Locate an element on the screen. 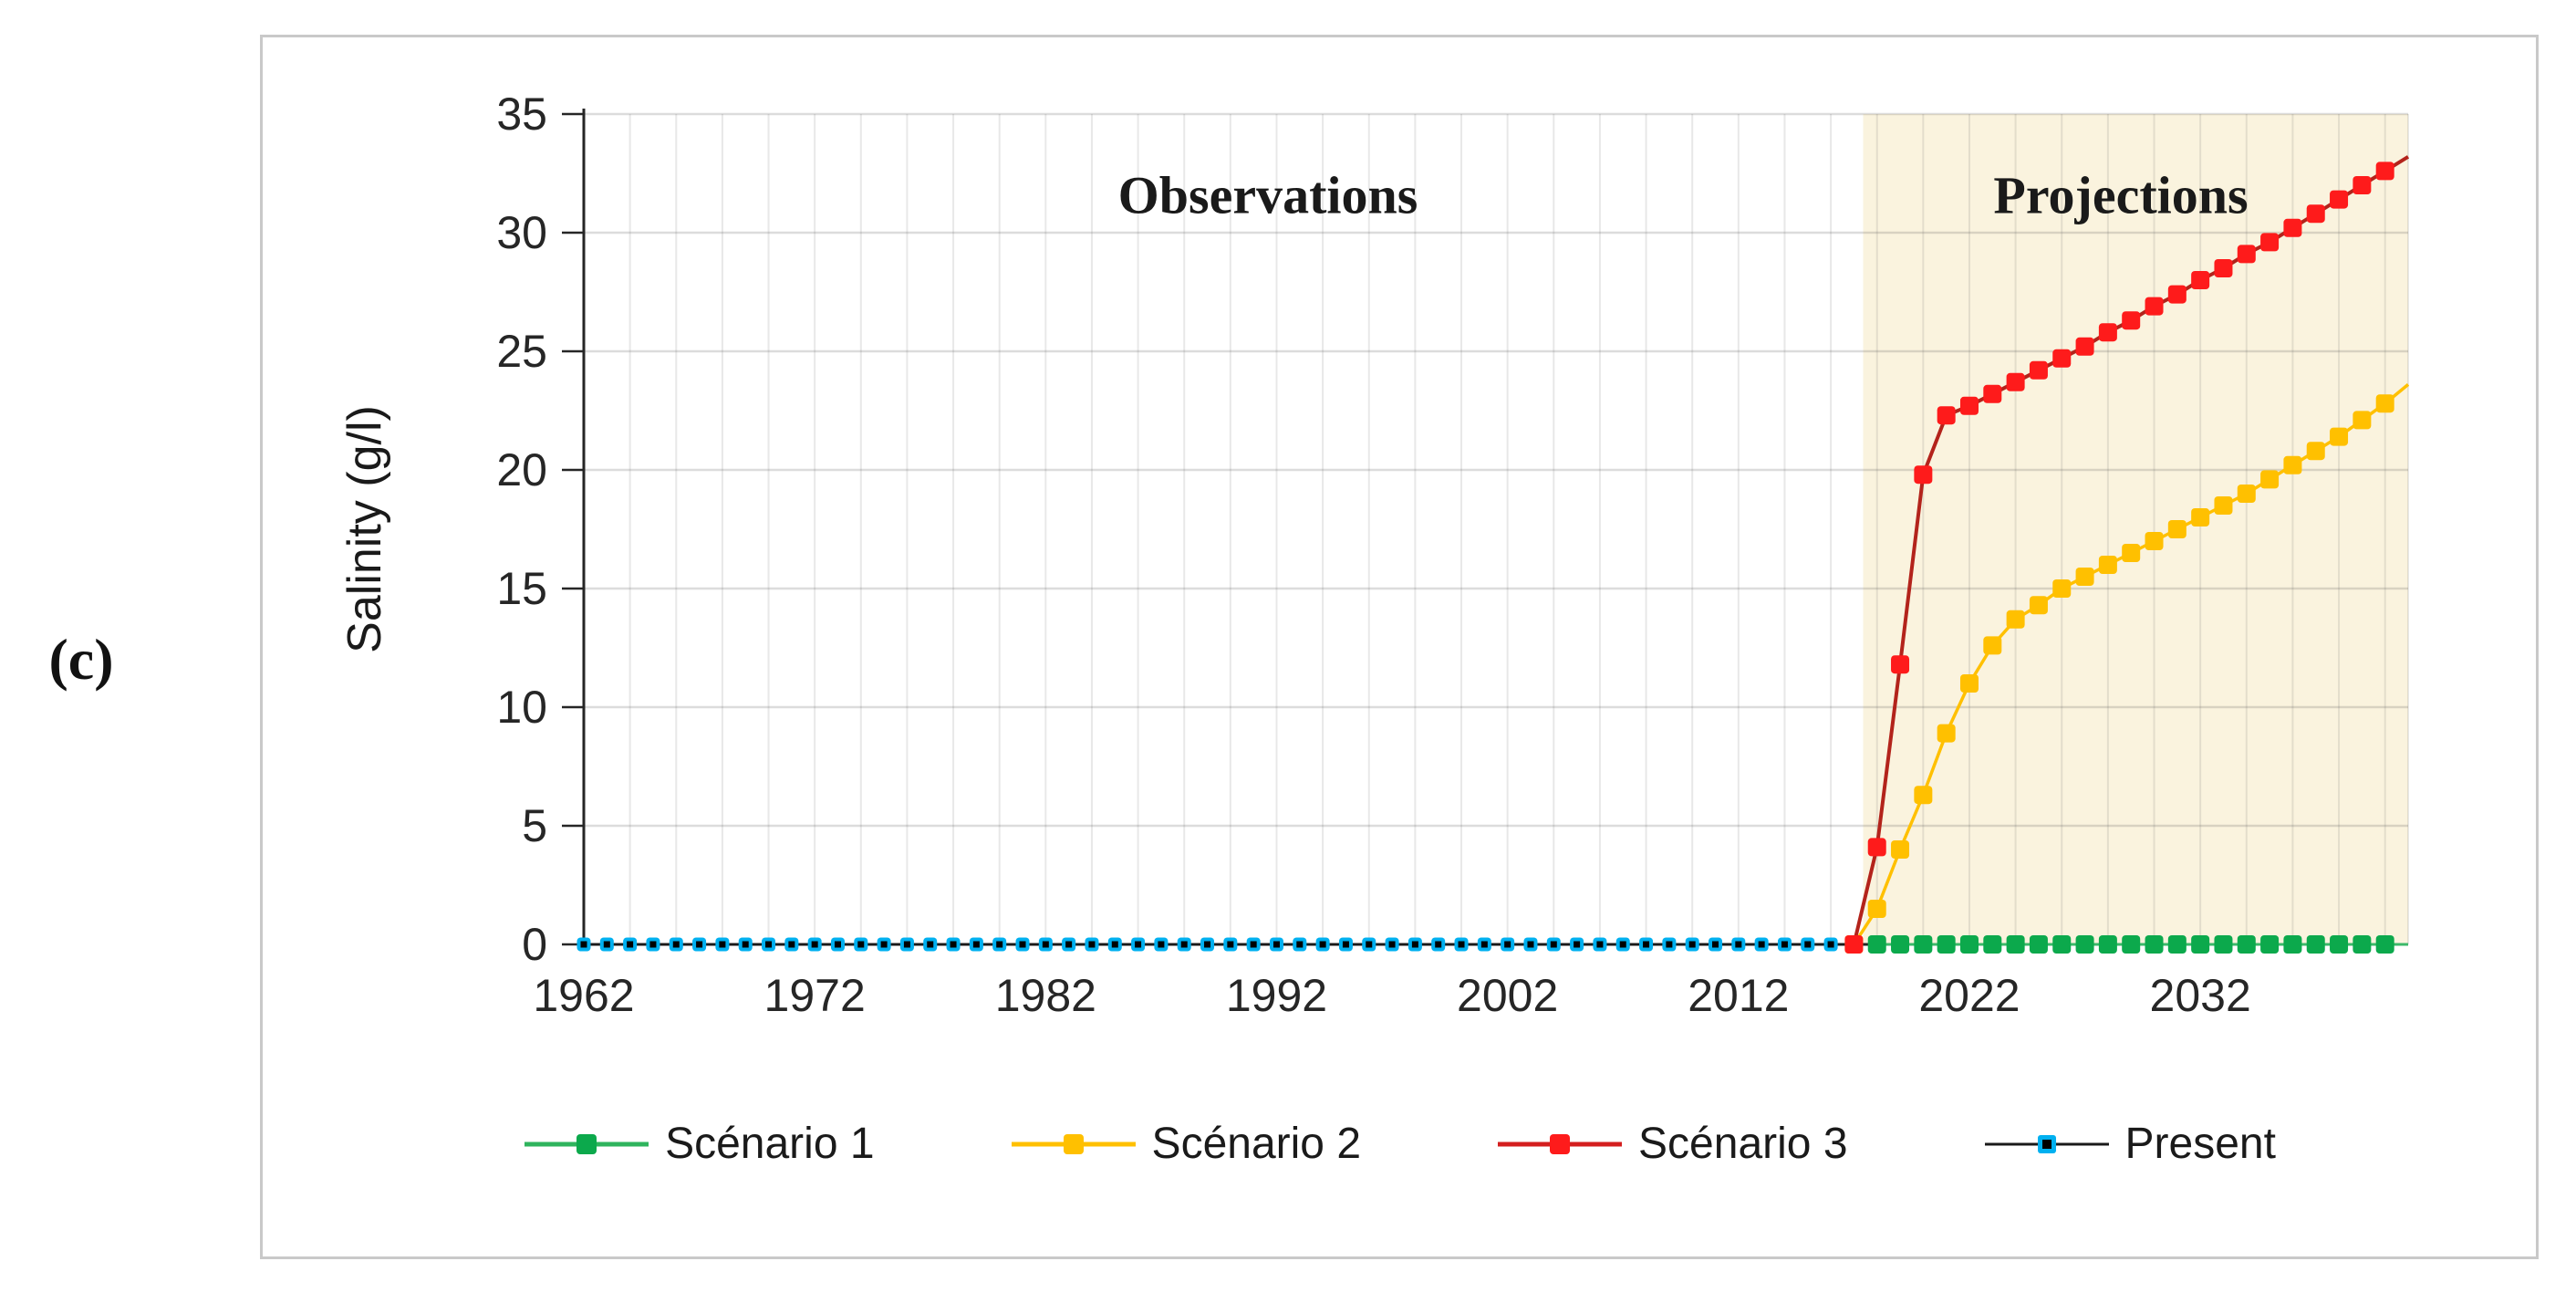  y-tick-label: 35 is located at coordinates (521, 114).